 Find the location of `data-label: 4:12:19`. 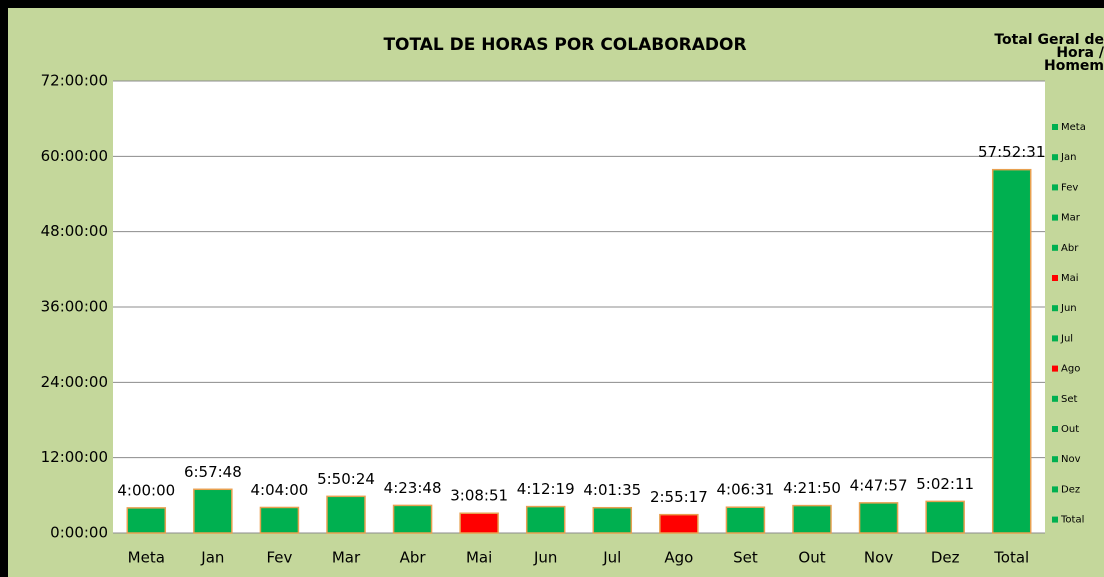

data-label: 4:12:19 is located at coordinates (546, 489).